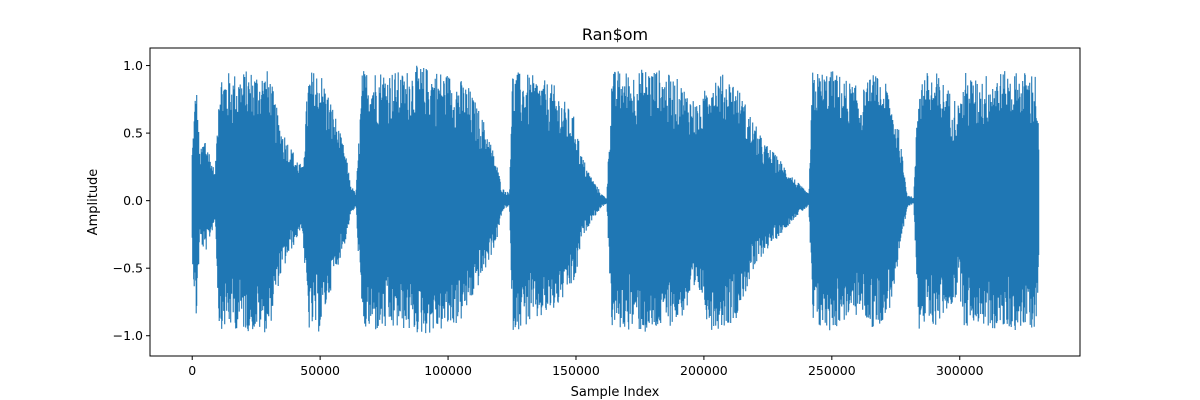 This screenshot has width=1200, height=400. Describe the element at coordinates (576, 370) in the screenshot. I see `x-tick-label: 150000` at that location.